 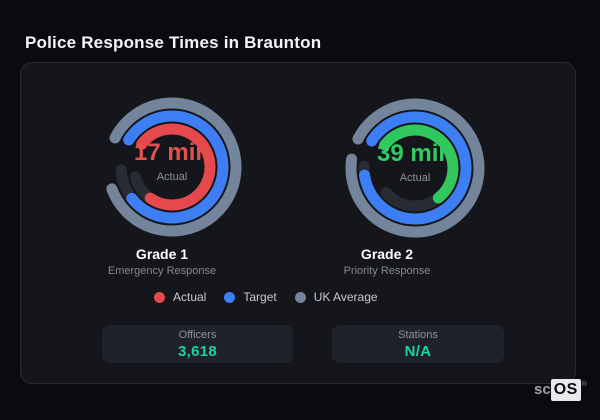 I want to click on gauge-grade-2-rings, so click(x=415, y=168).